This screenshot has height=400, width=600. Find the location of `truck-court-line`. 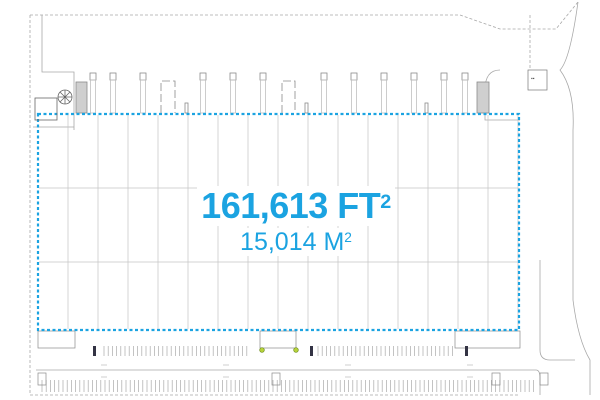

truck-court-line is located at coordinates (288, 382).